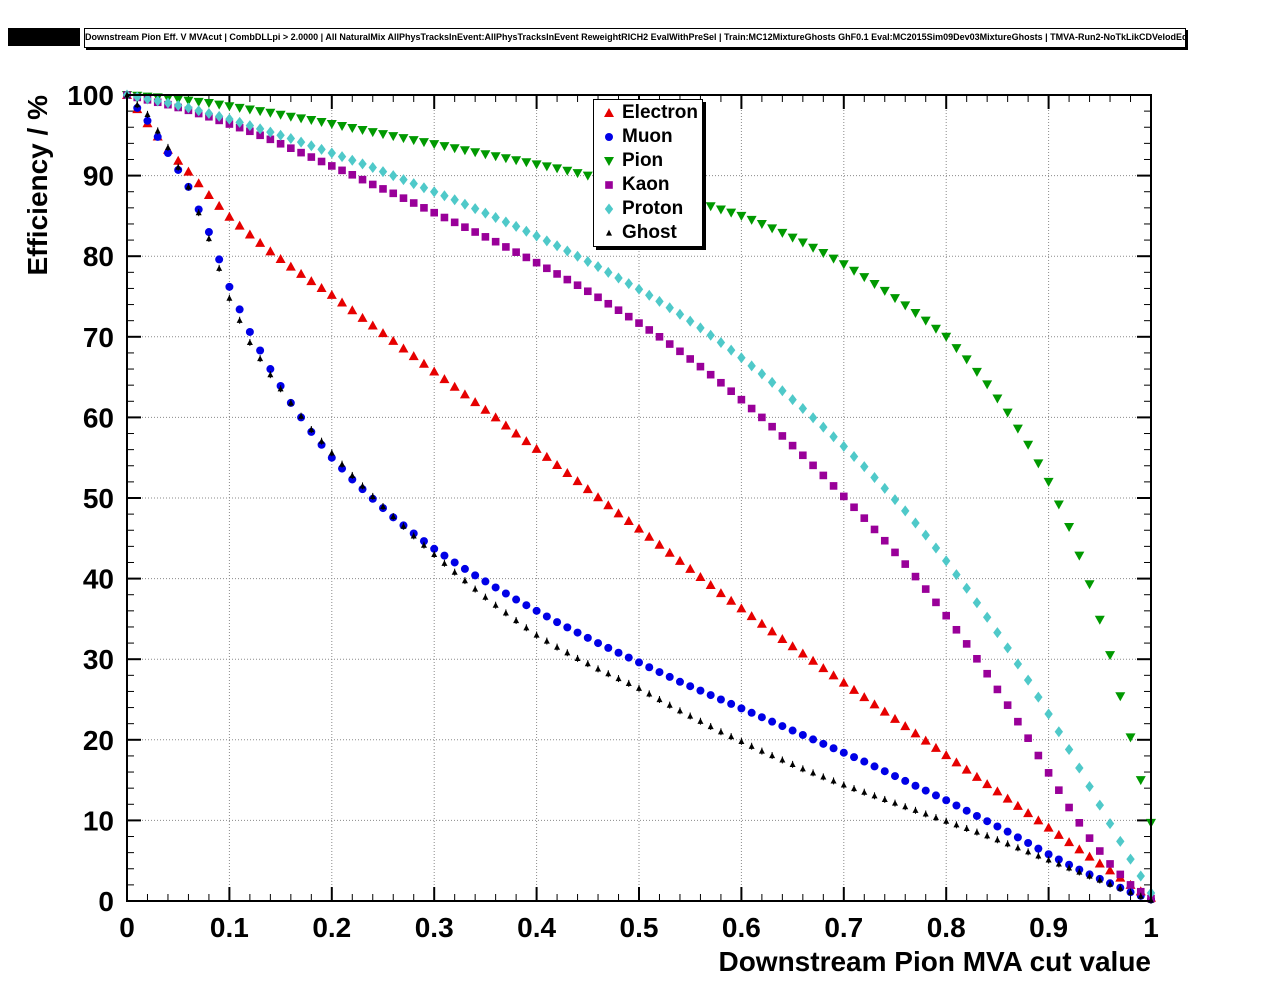  What do you see at coordinates (98, 337) in the screenshot?
I see `svg-text: 70` at bounding box center [98, 337].